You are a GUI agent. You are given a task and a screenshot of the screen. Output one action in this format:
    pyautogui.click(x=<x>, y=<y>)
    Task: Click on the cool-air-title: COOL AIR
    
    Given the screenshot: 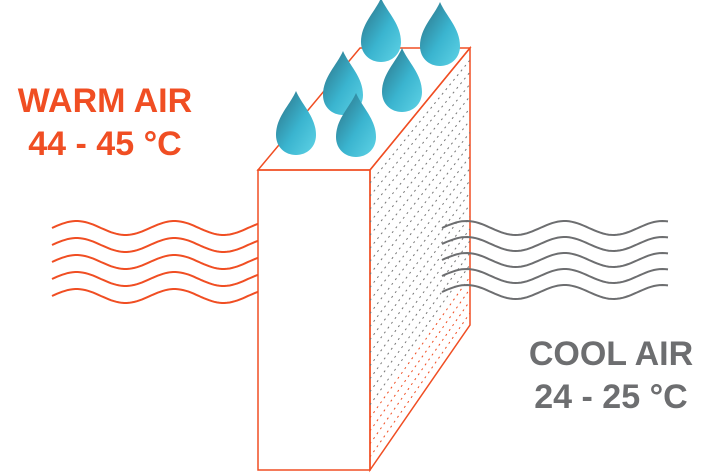 What is the action you would take?
    pyautogui.click(x=611, y=354)
    